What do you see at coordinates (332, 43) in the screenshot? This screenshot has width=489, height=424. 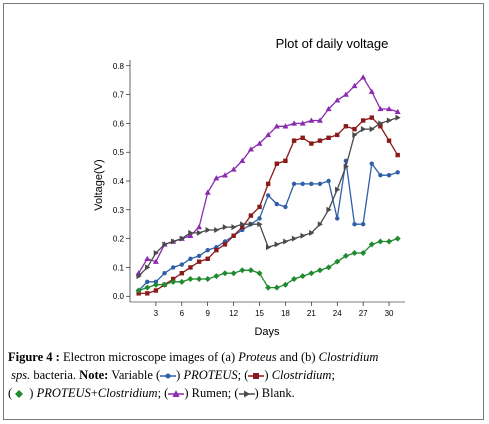 I see `chart-title: Plot of daily voltage` at bounding box center [332, 43].